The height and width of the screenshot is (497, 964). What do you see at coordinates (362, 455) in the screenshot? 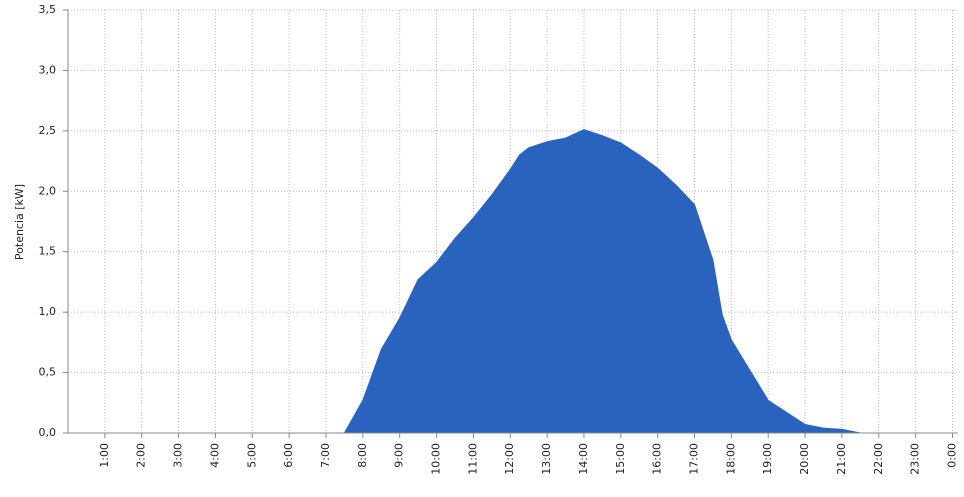
I see `x-tick-label: 8:00` at bounding box center [362, 455].